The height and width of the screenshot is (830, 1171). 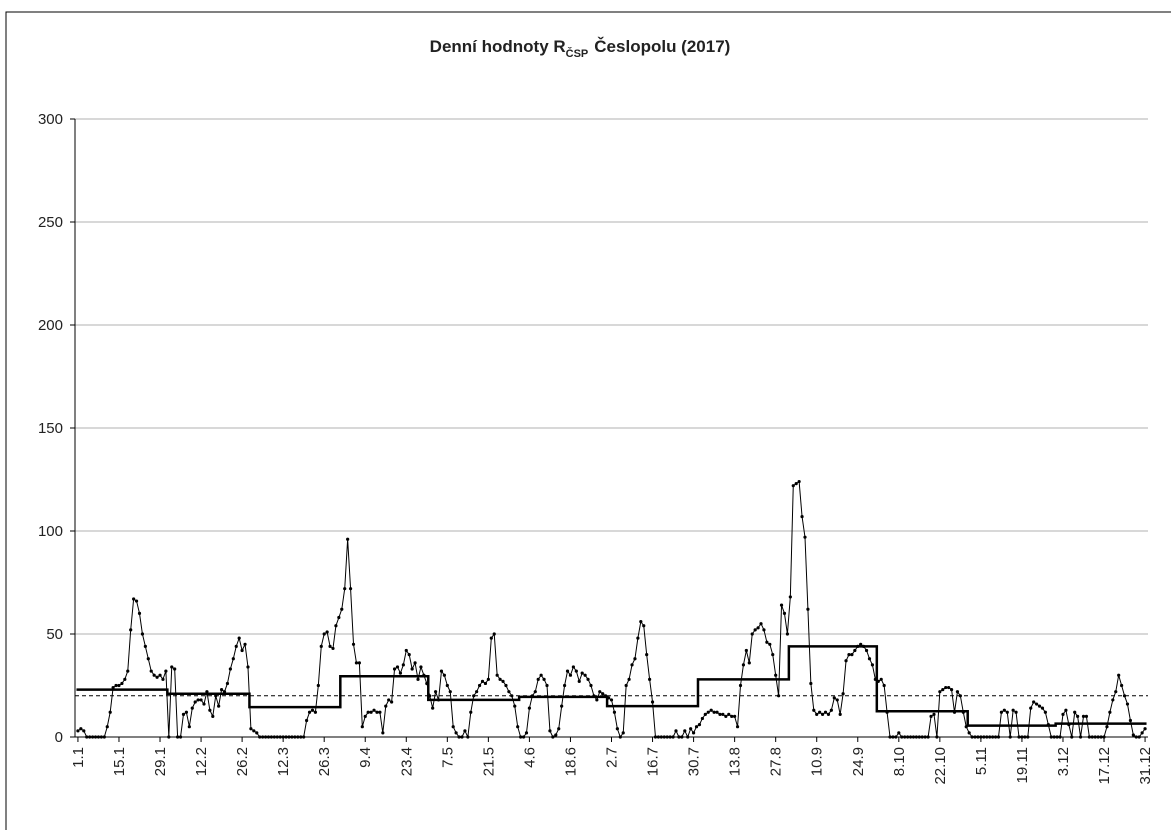 I want to click on title-suffix: Česlopolu (2017), so click(x=662, y=46).